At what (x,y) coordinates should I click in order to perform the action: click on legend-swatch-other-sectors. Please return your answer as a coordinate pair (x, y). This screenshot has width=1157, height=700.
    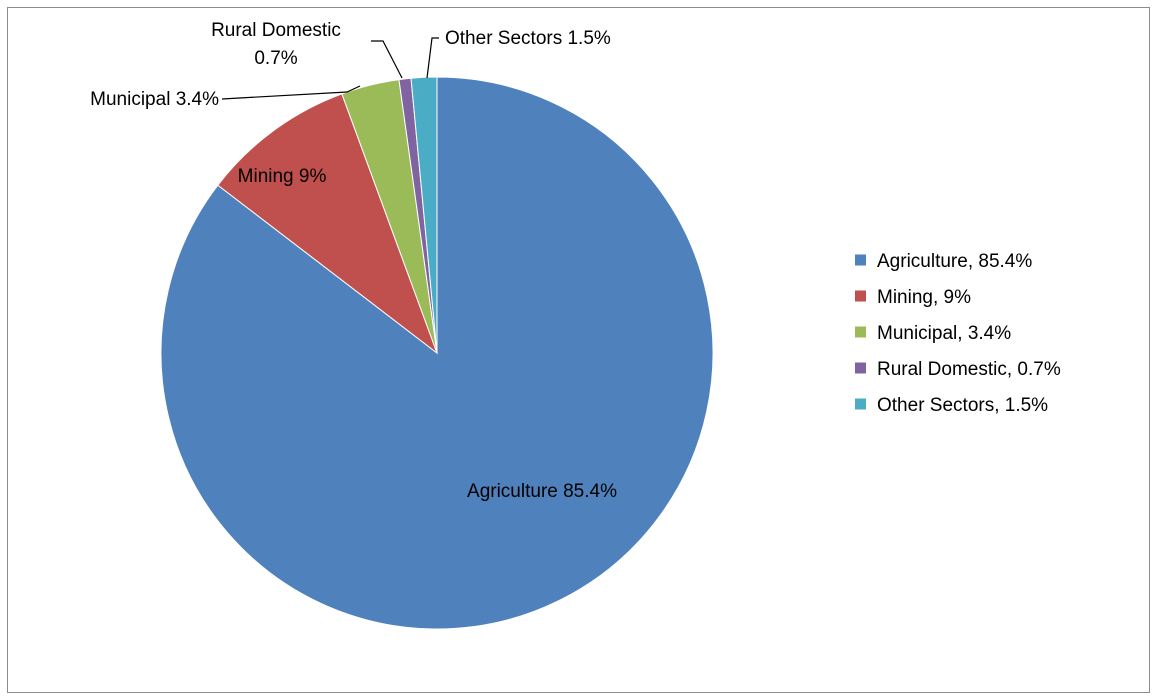
    Looking at the image, I should click on (860, 404).